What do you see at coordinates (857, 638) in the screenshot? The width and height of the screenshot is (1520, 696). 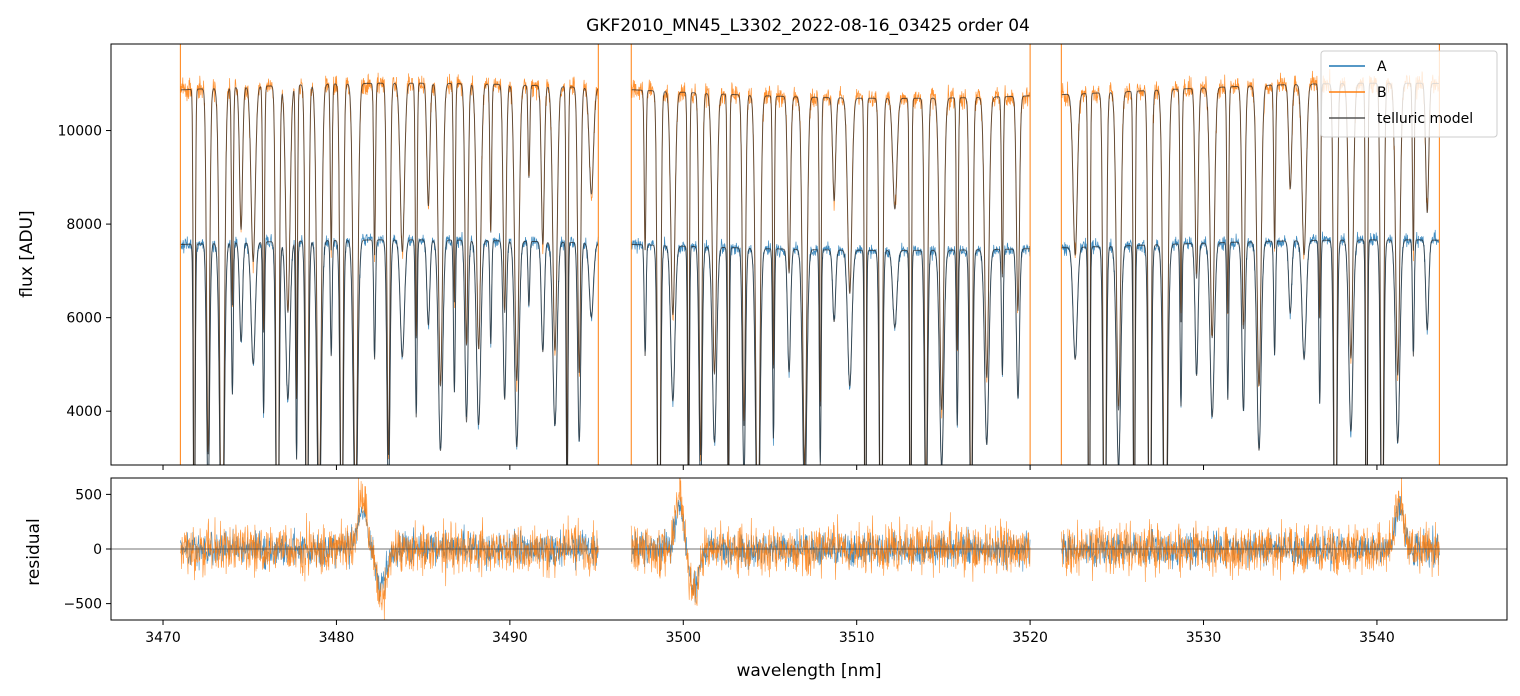 I see `x-tick-label: 3510` at bounding box center [857, 638].